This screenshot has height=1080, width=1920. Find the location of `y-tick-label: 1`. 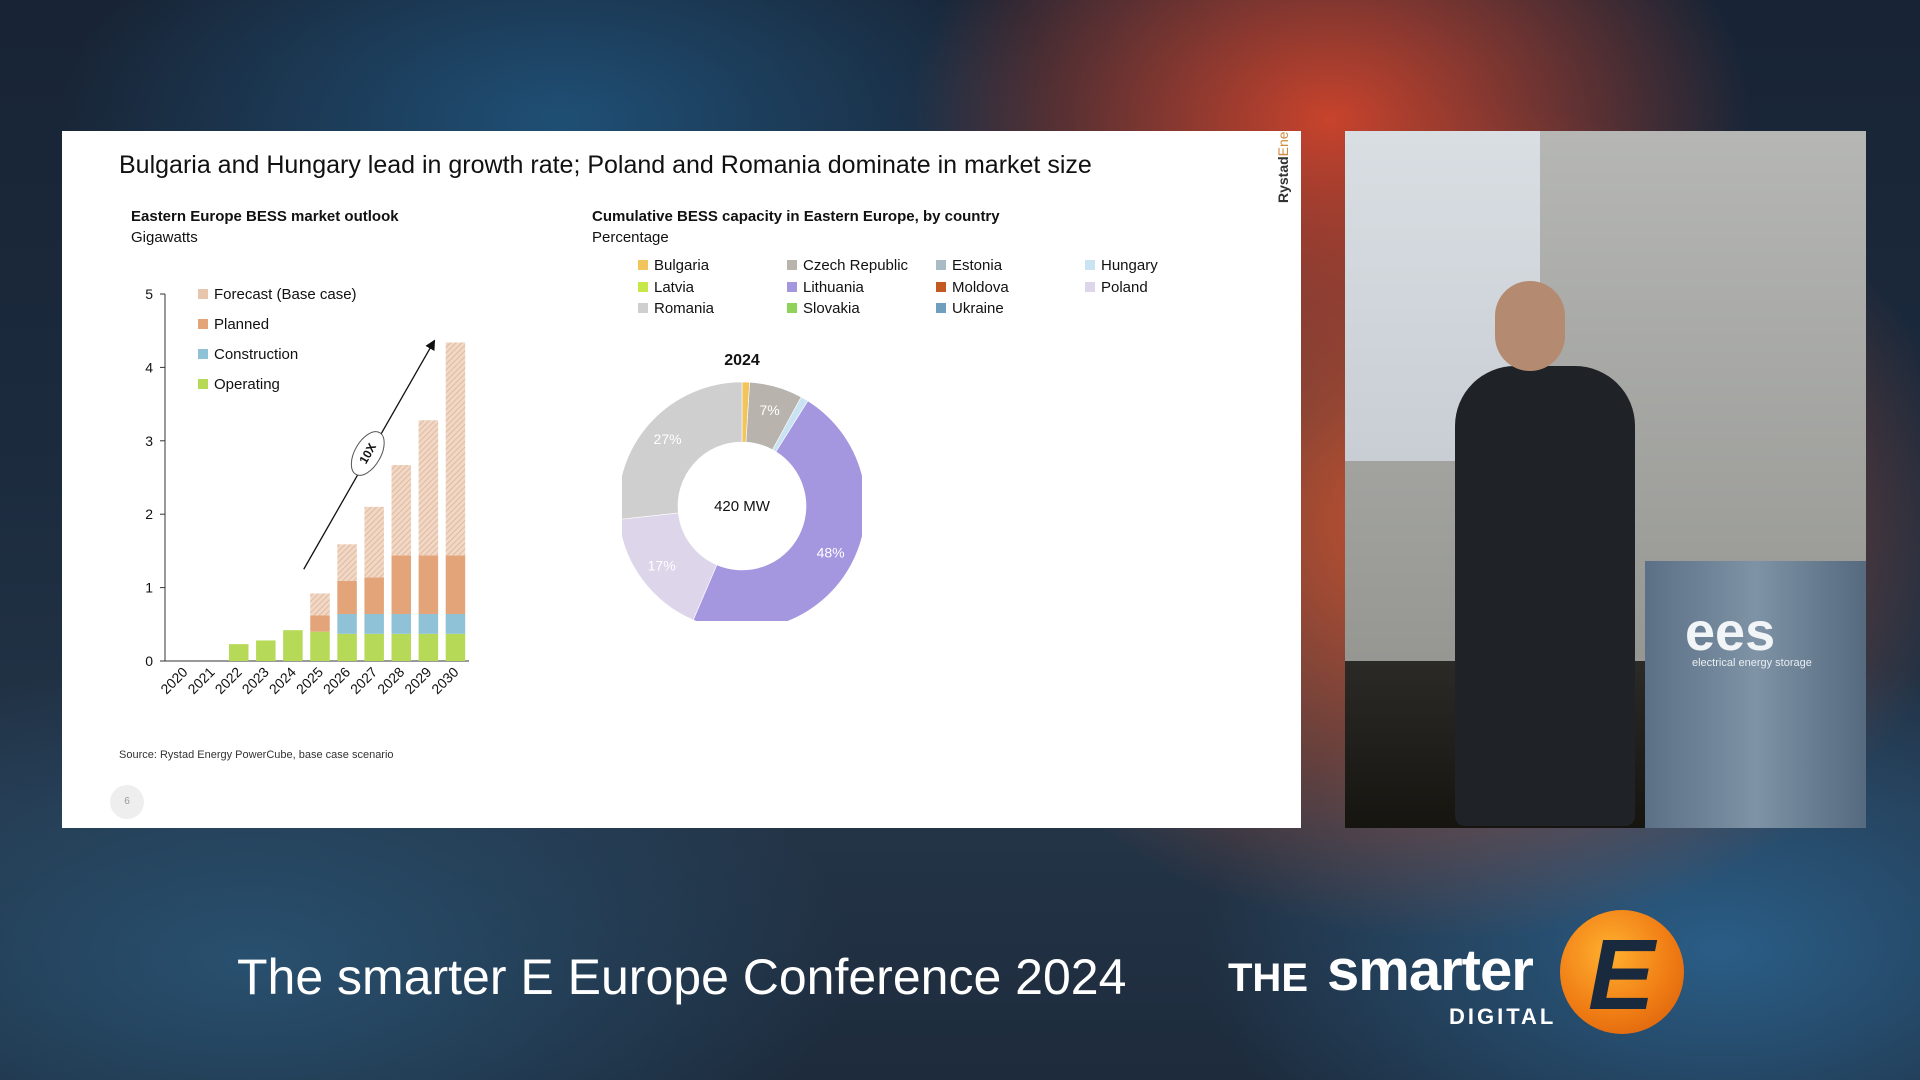

y-tick-label: 1 is located at coordinates (149, 588).